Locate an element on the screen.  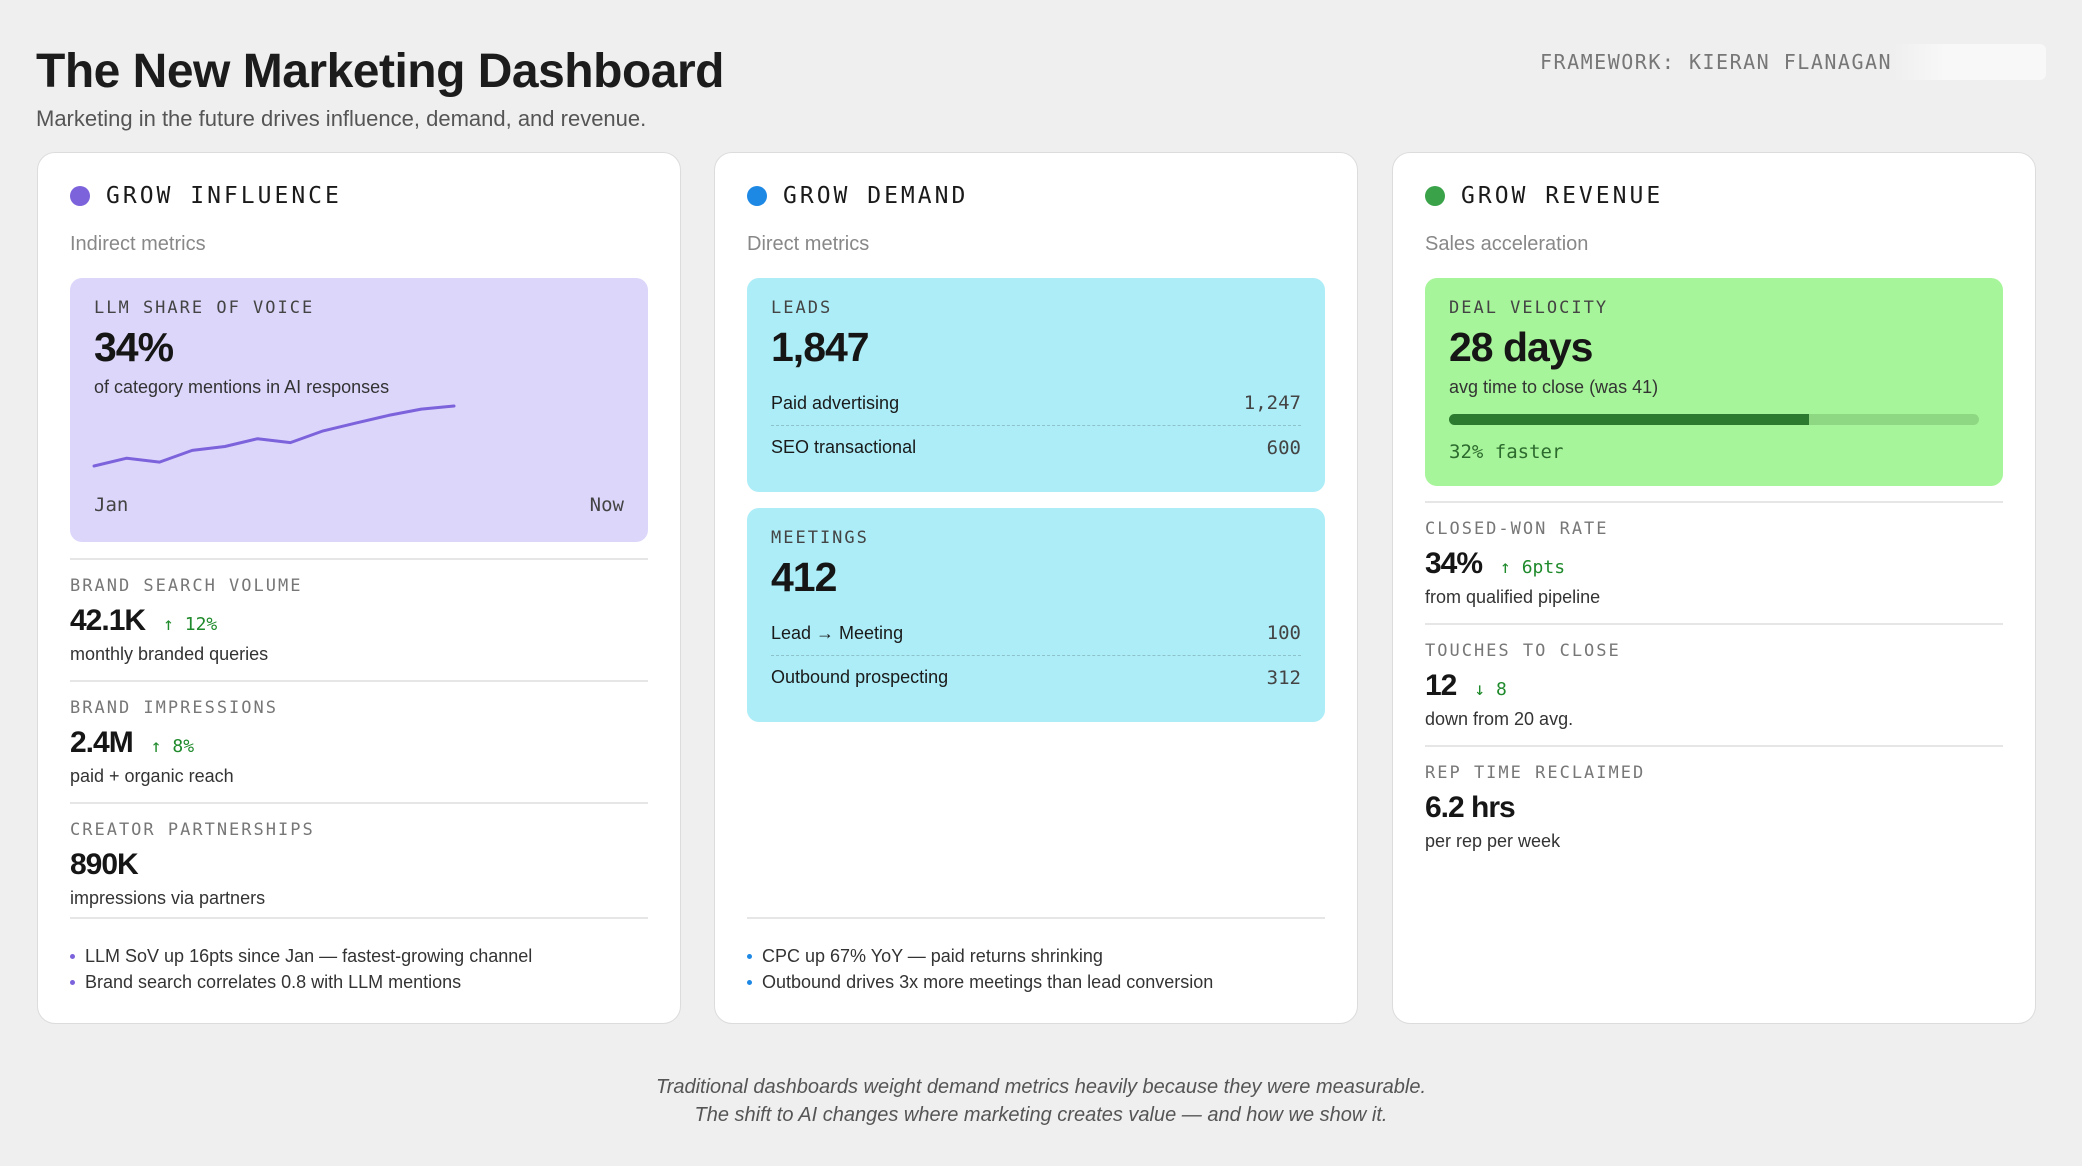
metric-delta: ↑ 6pts is located at coordinates (1533, 567).